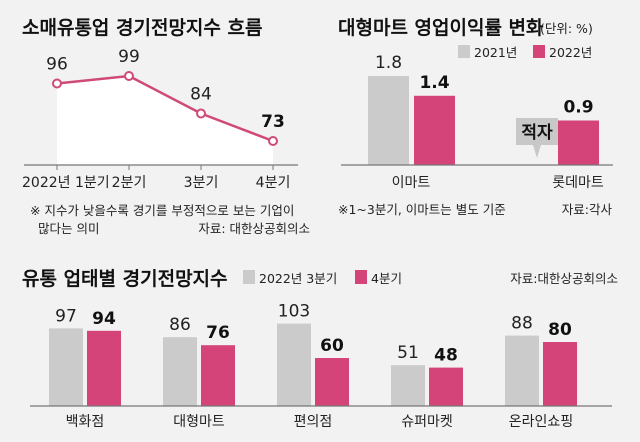  What do you see at coordinates (68, 228) in the screenshot?
I see `chart1-note-line2: 많다는 의미` at bounding box center [68, 228].